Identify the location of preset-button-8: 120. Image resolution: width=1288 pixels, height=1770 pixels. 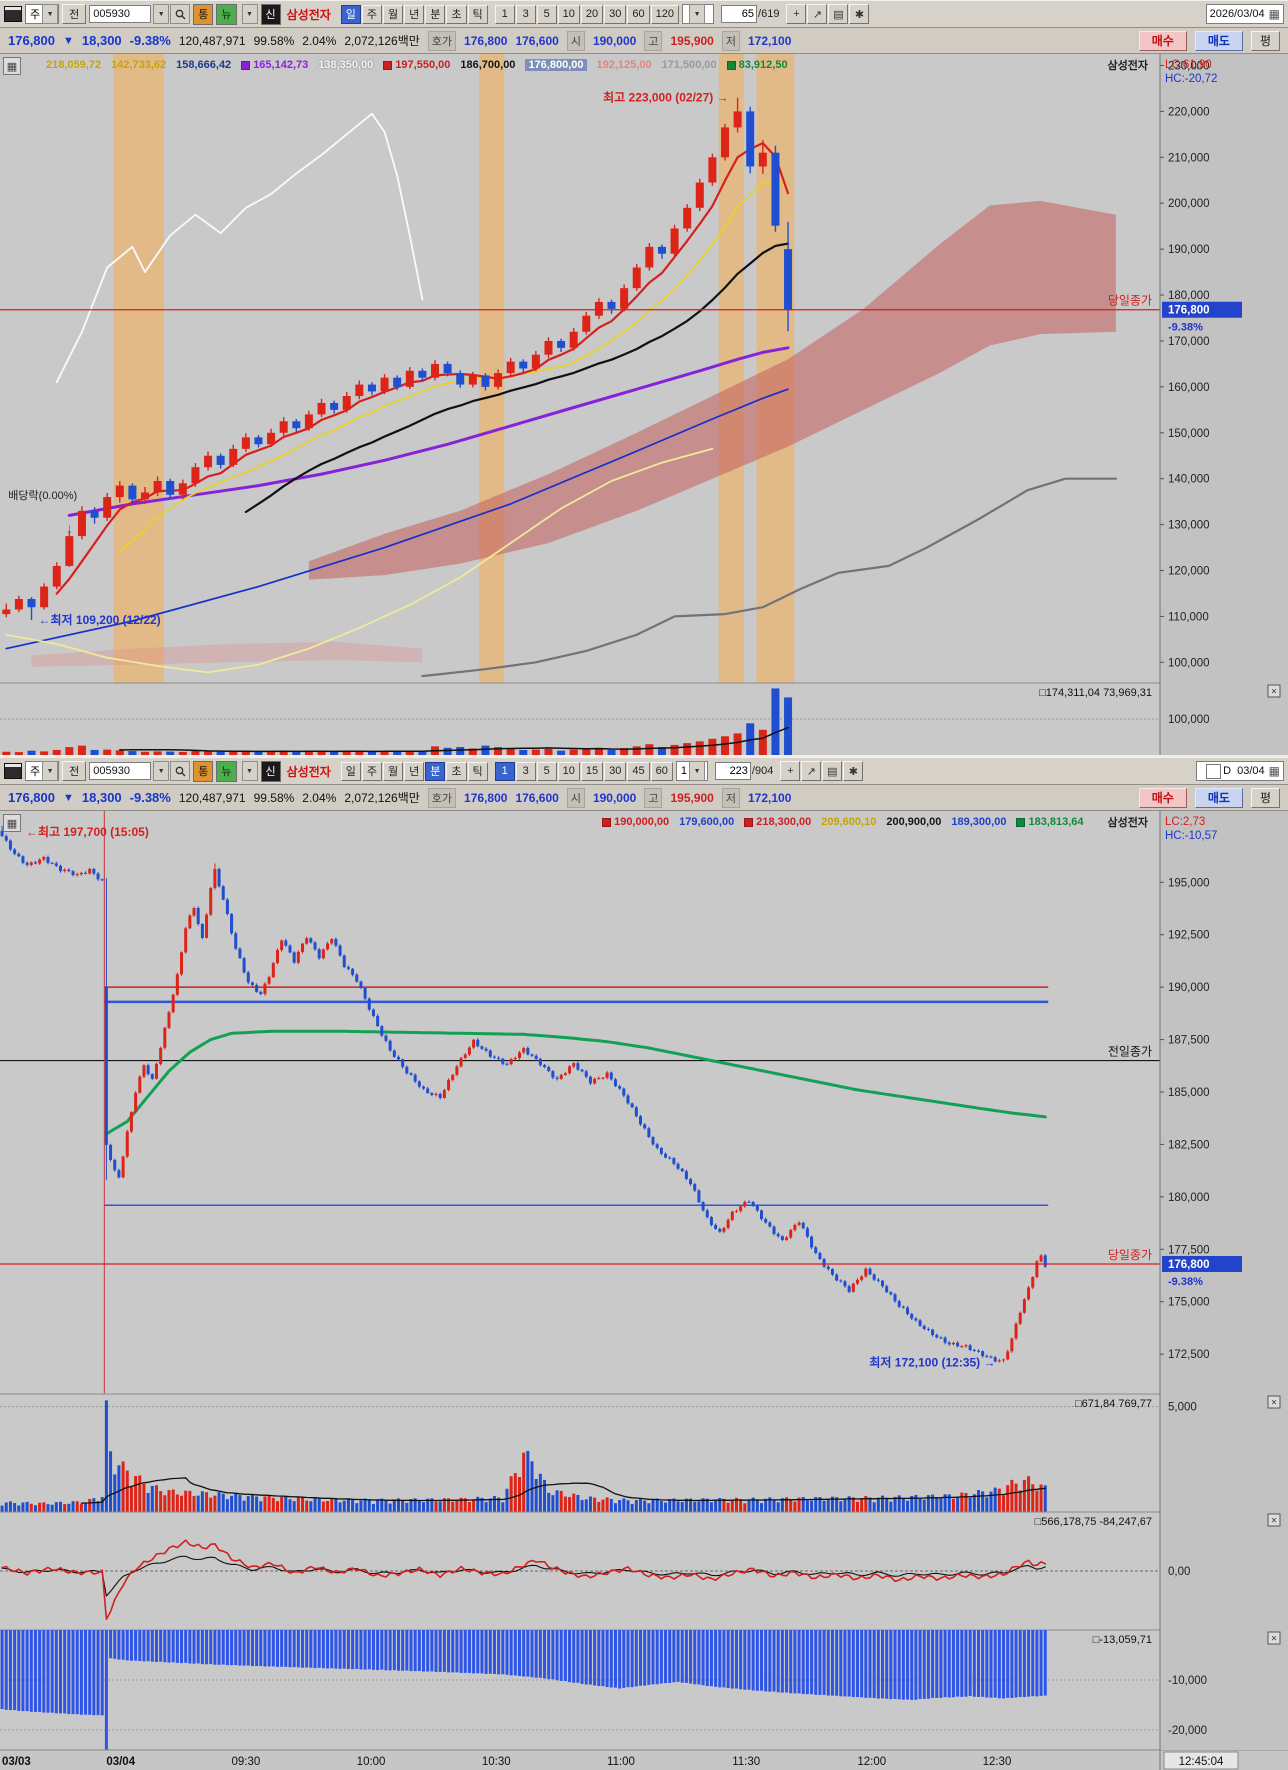
(665, 14).